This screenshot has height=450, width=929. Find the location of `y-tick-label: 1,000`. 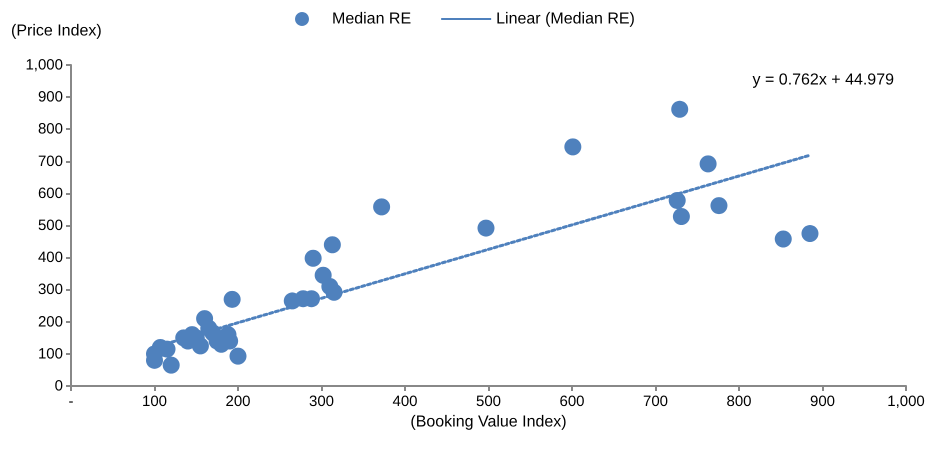

y-tick-label: 1,000 is located at coordinates (44, 65).